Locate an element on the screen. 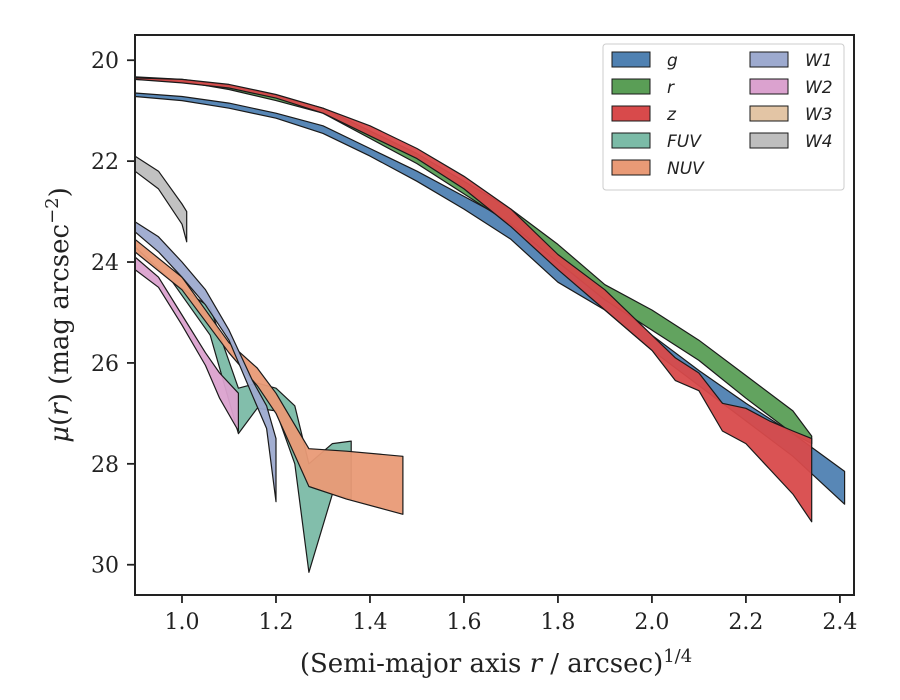 The height and width of the screenshot is (700, 900). legend-swatch-w3 is located at coordinates (769, 113).